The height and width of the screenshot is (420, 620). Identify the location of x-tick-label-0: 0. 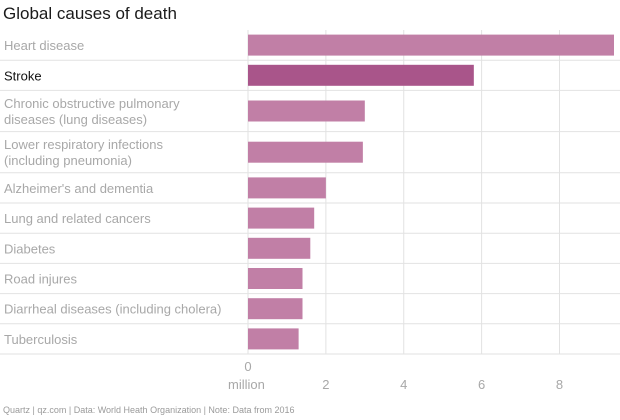
(247, 366).